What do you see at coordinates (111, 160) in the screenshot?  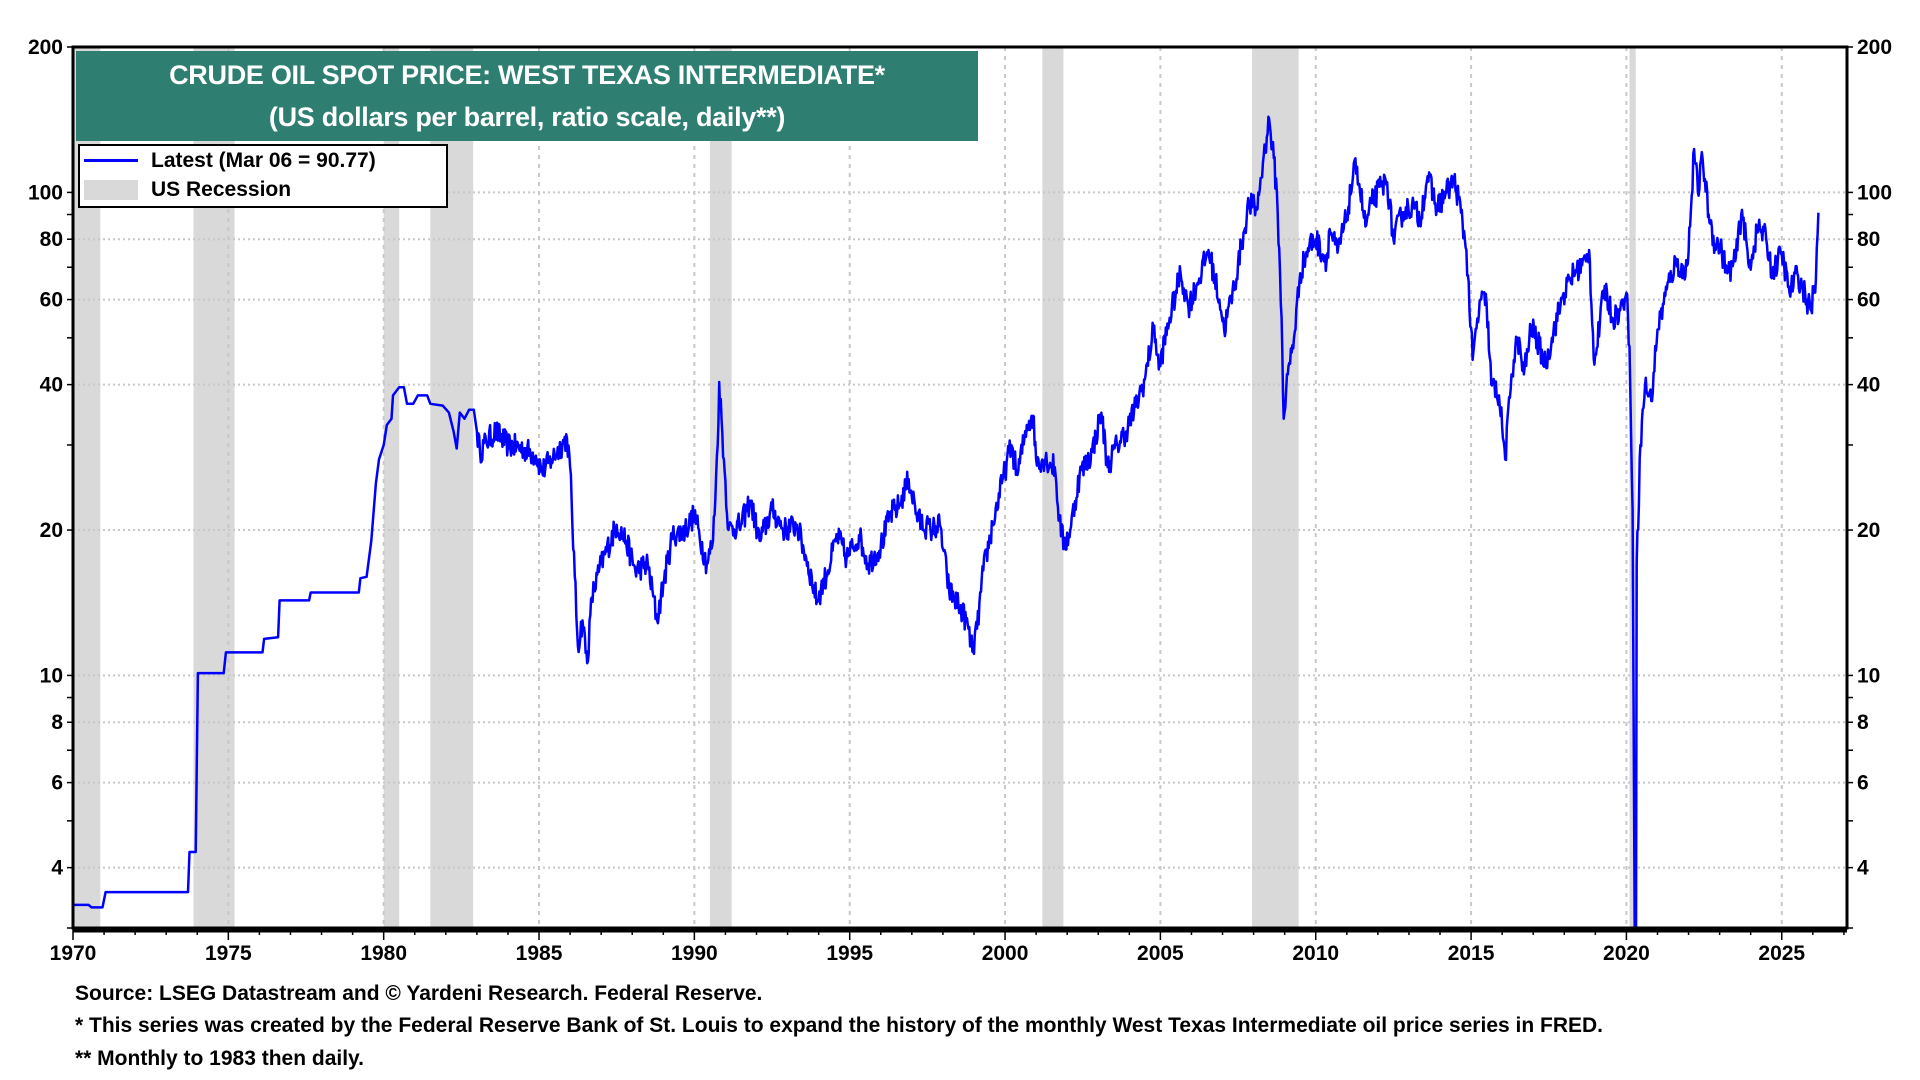 I see `legend-line-swatch` at bounding box center [111, 160].